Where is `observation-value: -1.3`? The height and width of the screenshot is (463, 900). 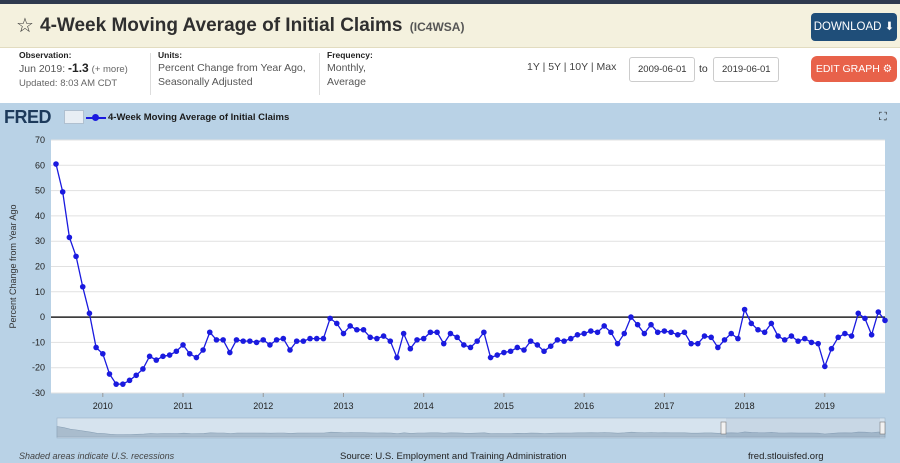
observation-value: -1.3 is located at coordinates (78, 68).